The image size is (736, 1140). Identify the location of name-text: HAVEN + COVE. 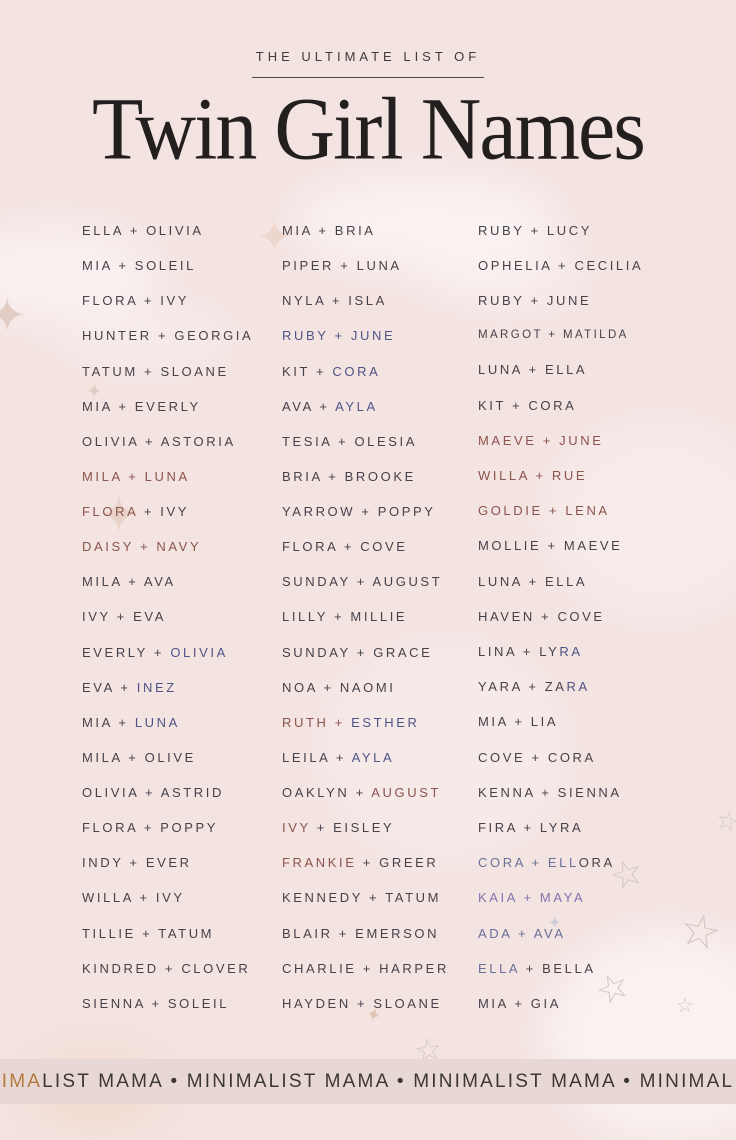
(541, 616).